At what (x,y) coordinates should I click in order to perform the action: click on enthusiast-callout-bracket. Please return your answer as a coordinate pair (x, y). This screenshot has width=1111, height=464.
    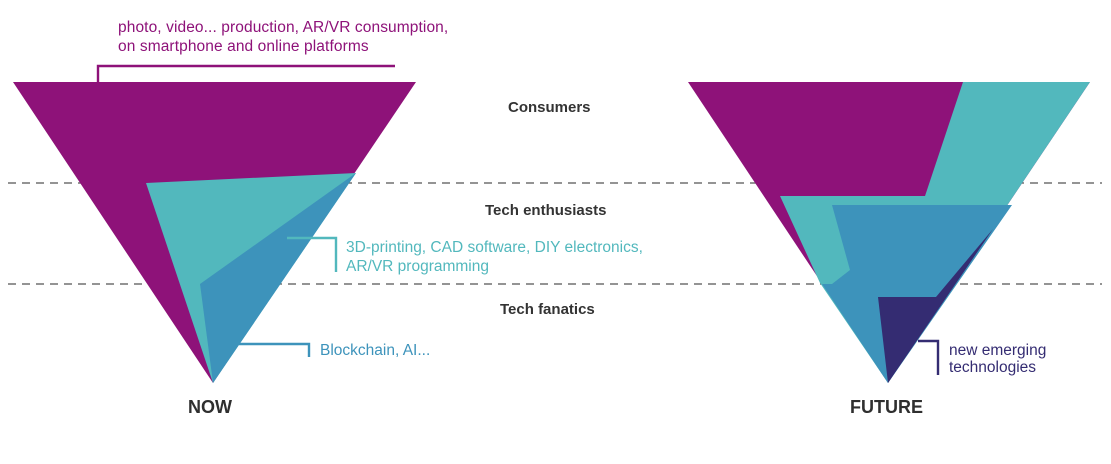
    Looking at the image, I should click on (312, 254).